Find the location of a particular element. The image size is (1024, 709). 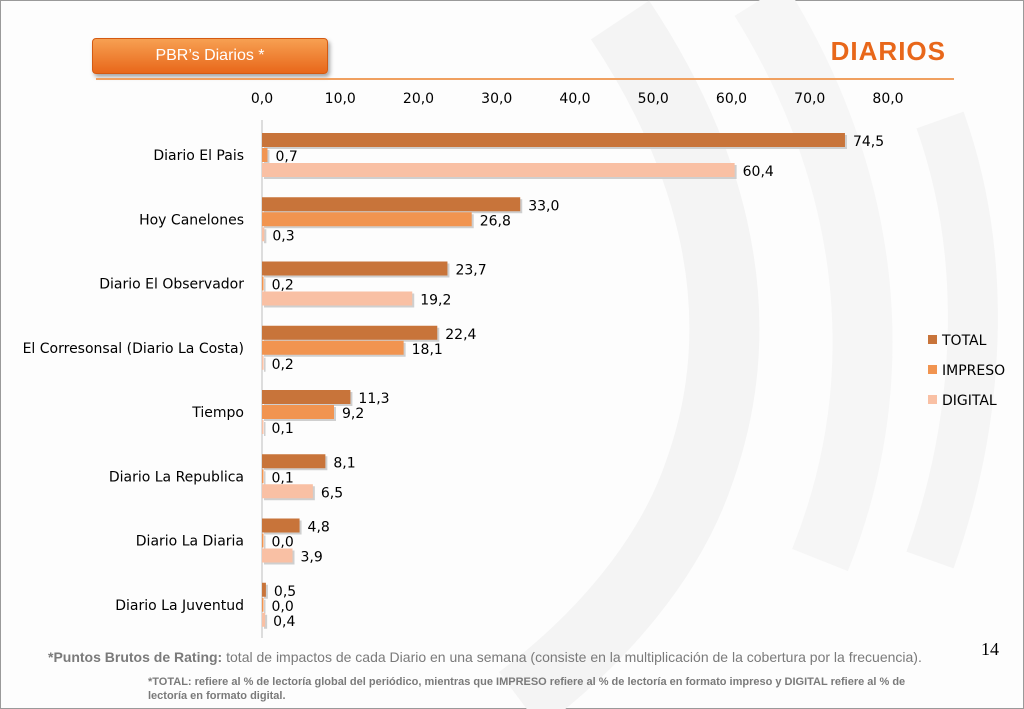

data-label: 6,5 is located at coordinates (332, 493).